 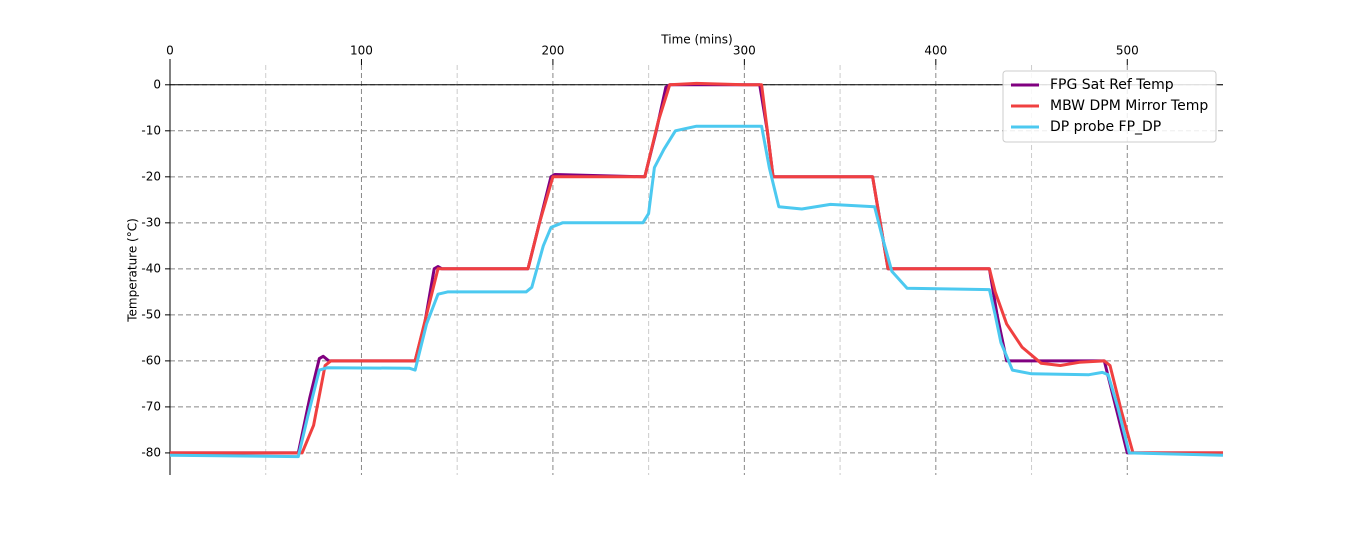 I want to click on x-tick-label: 500, so click(x=1127, y=51).